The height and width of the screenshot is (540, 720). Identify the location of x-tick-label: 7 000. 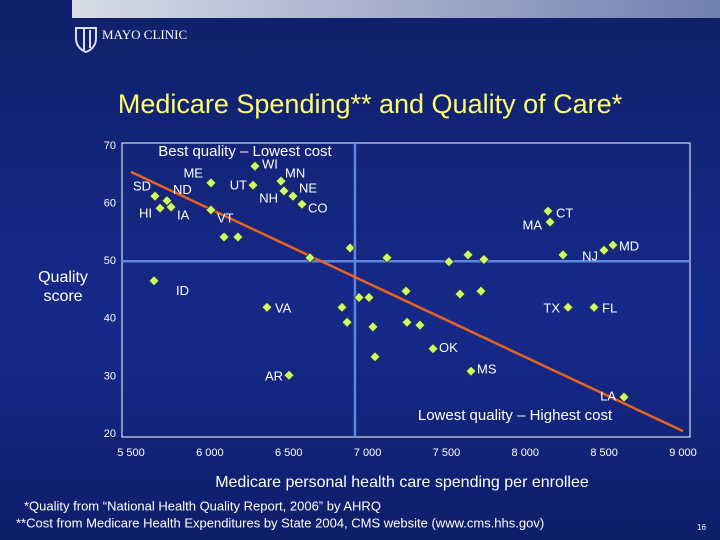
(368, 453).